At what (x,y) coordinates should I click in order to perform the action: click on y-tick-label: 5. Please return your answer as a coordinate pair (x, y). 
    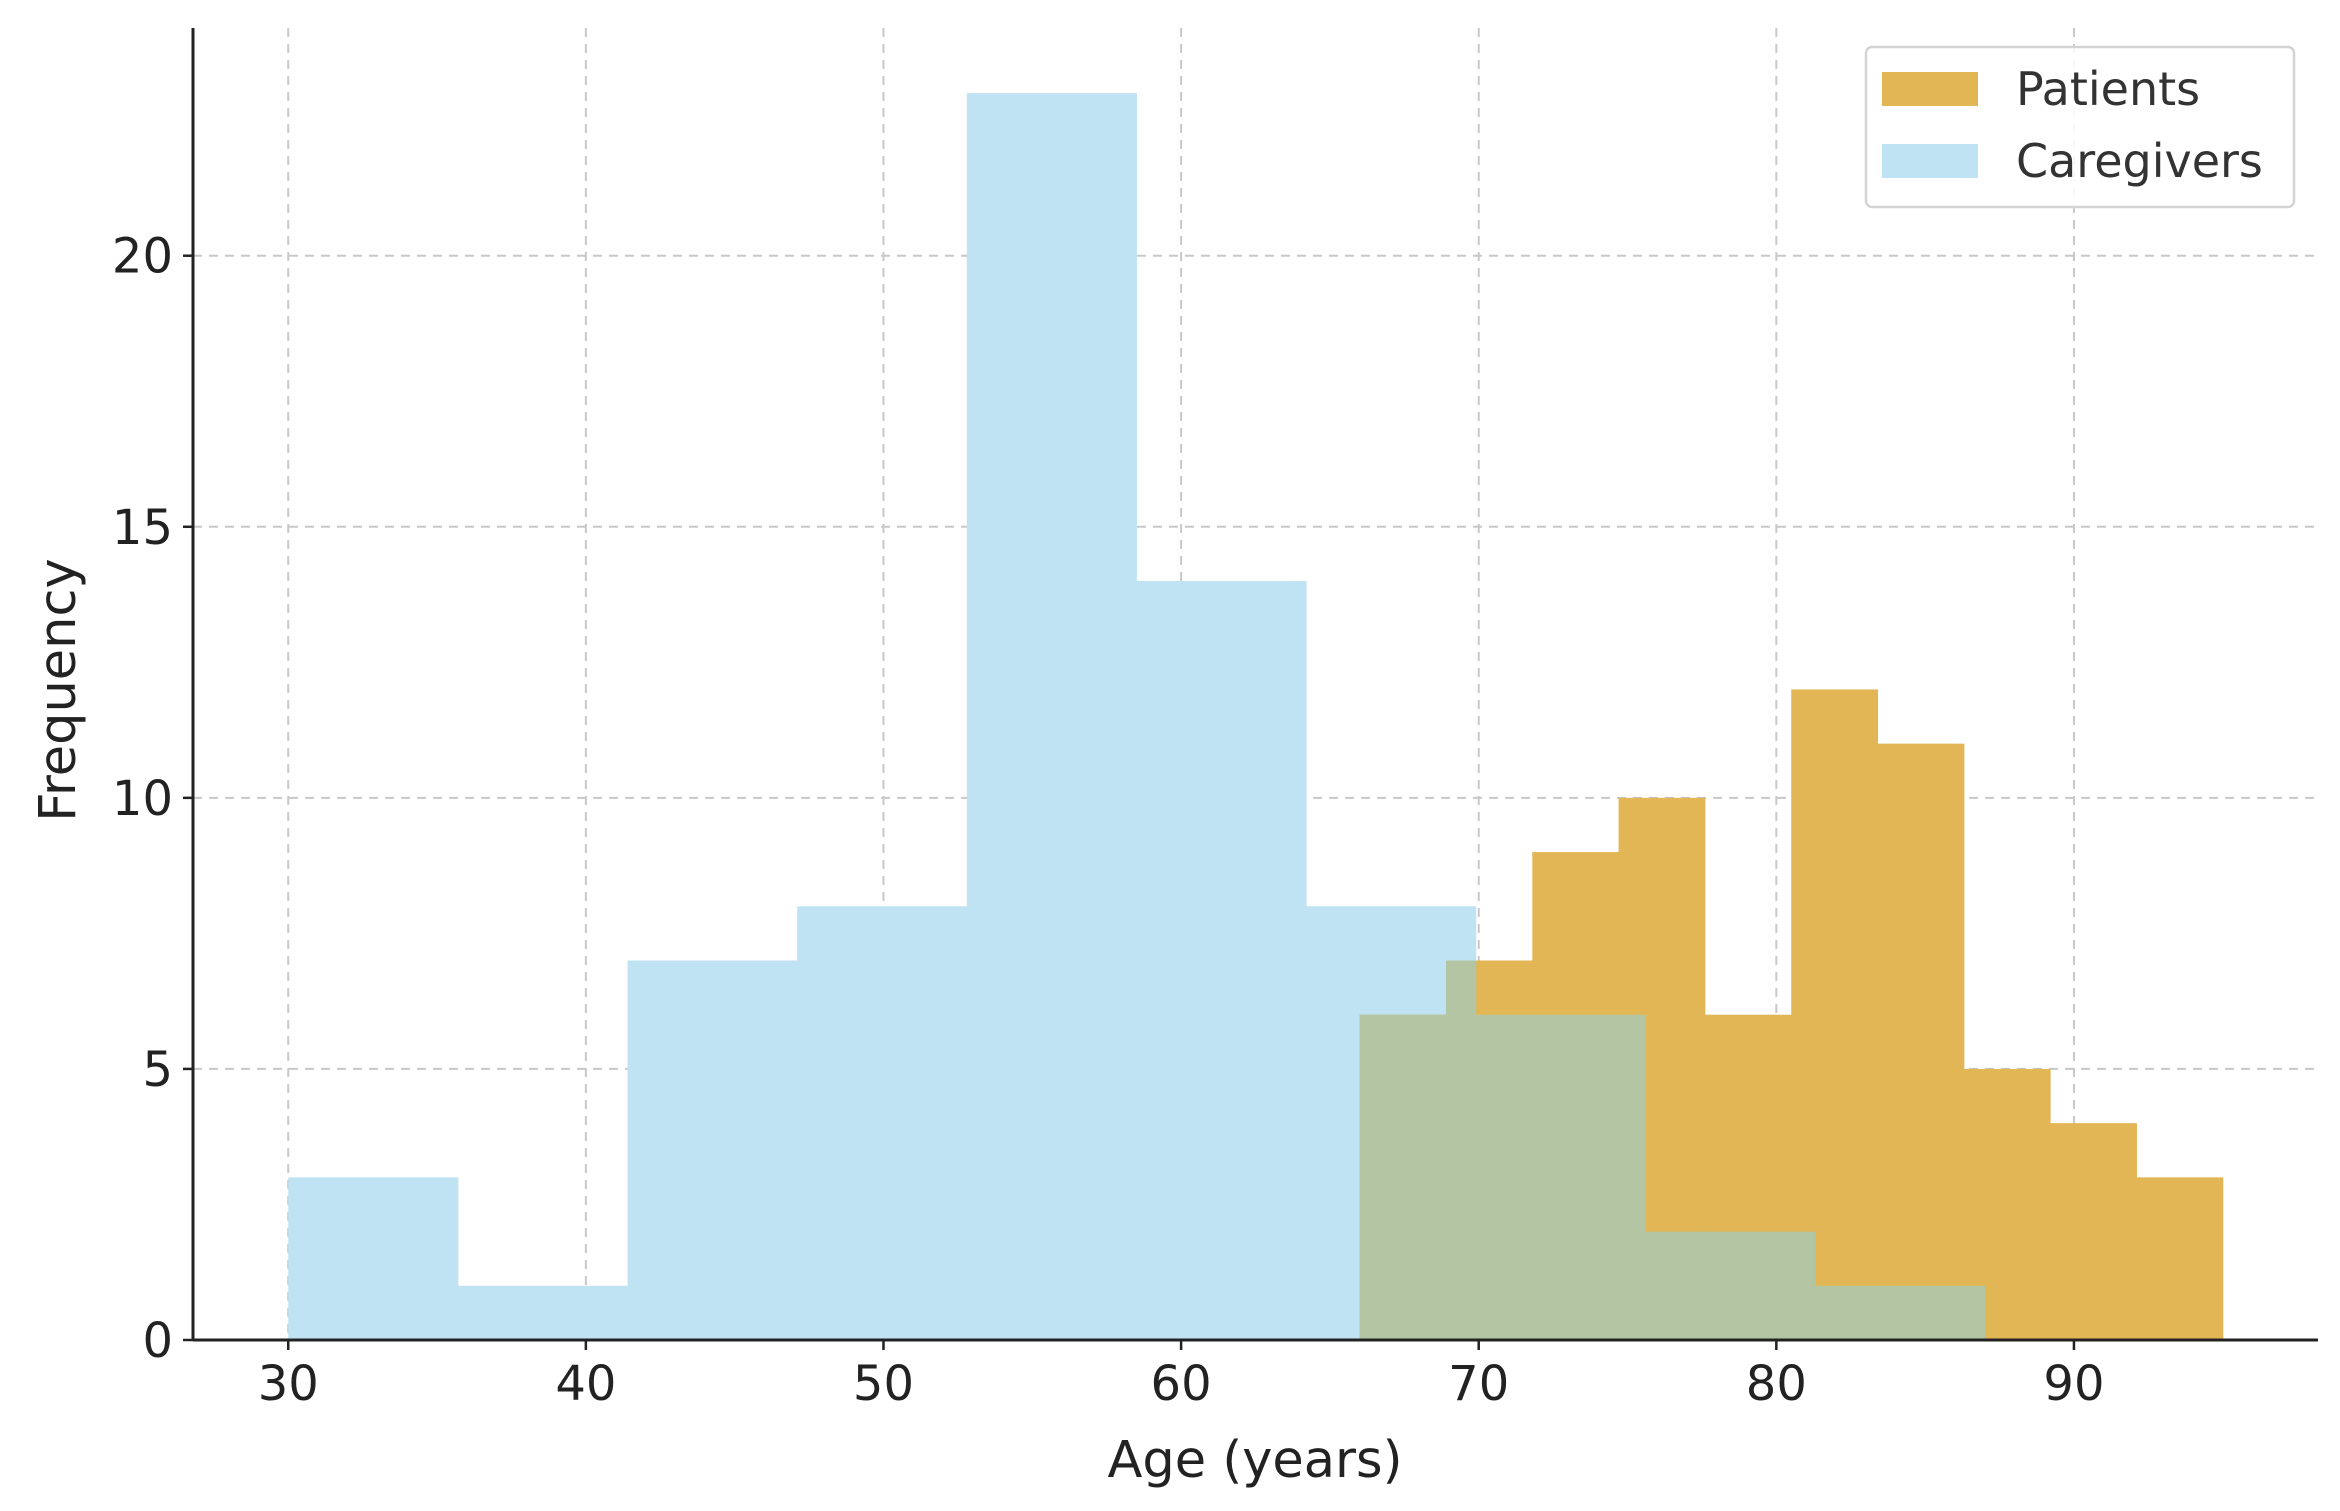
    Looking at the image, I should click on (157, 1070).